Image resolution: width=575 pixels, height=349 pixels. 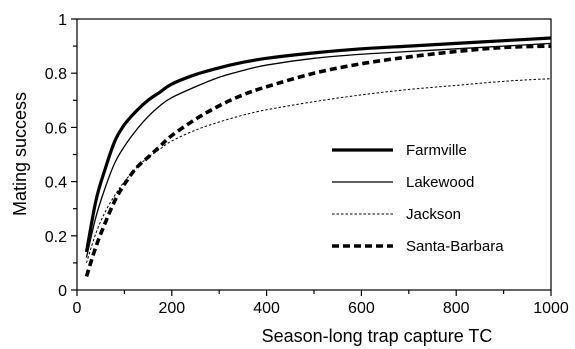 I want to click on y-tick-label: 0.2, so click(x=56, y=237).